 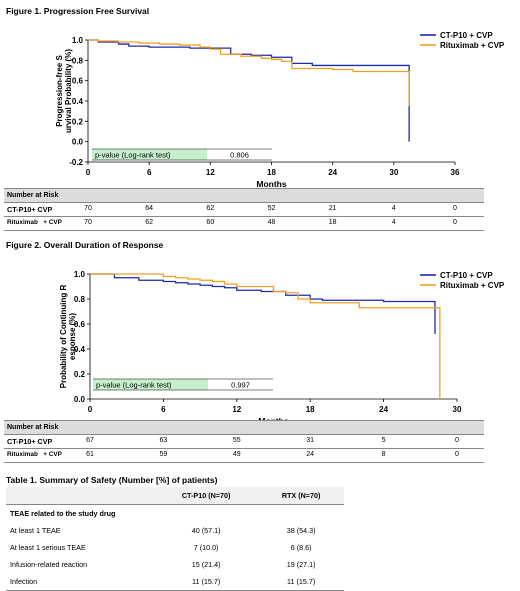 What do you see at coordinates (271, 208) in the screenshot?
I see `risk-count: 52` at bounding box center [271, 208].